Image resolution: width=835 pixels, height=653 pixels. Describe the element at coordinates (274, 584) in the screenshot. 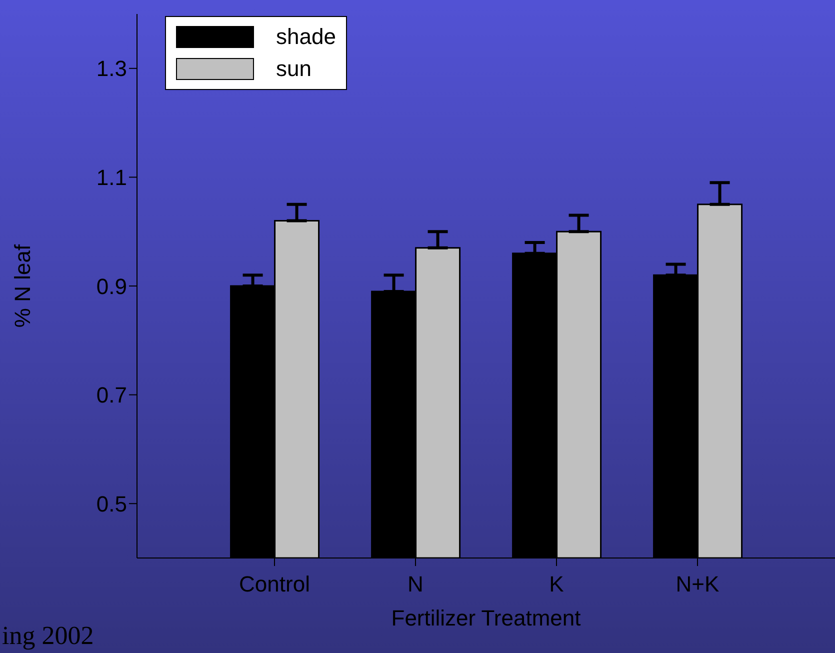

I see `x-tick-label: Control` at that location.